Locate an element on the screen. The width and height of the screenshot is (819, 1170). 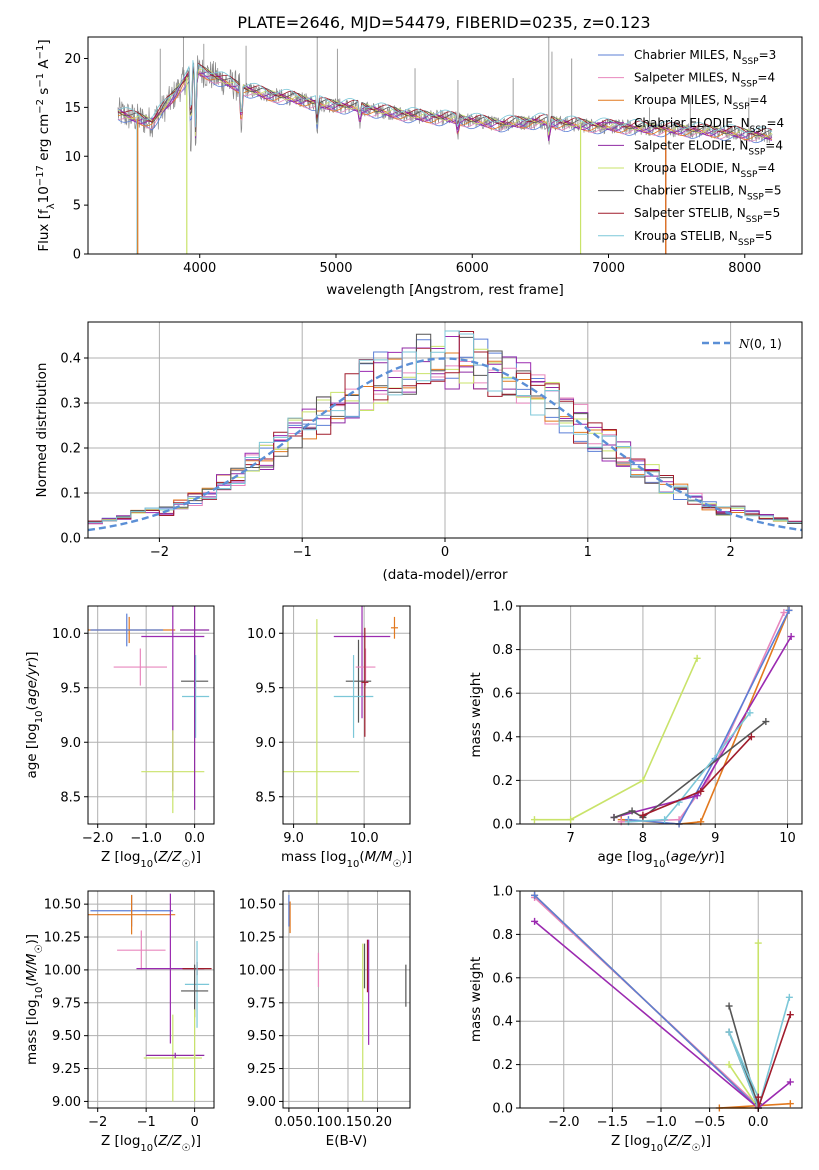
x-tick-label: 9 is located at coordinates (715, 838).